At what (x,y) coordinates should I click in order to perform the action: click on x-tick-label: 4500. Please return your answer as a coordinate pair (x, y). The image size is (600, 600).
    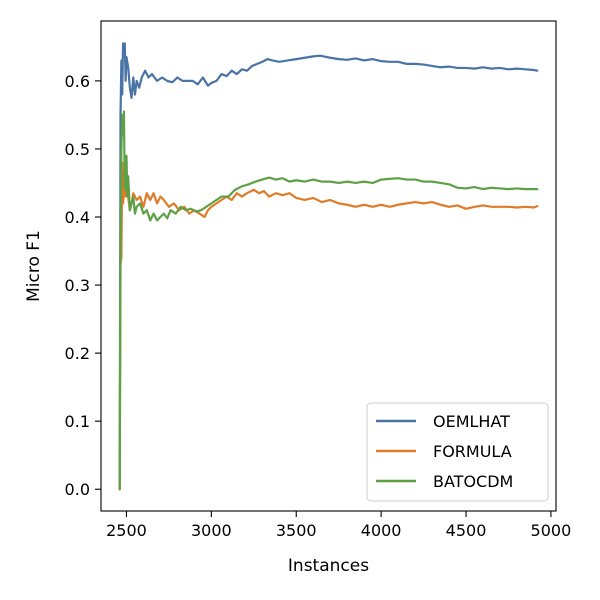
    Looking at the image, I should click on (466, 530).